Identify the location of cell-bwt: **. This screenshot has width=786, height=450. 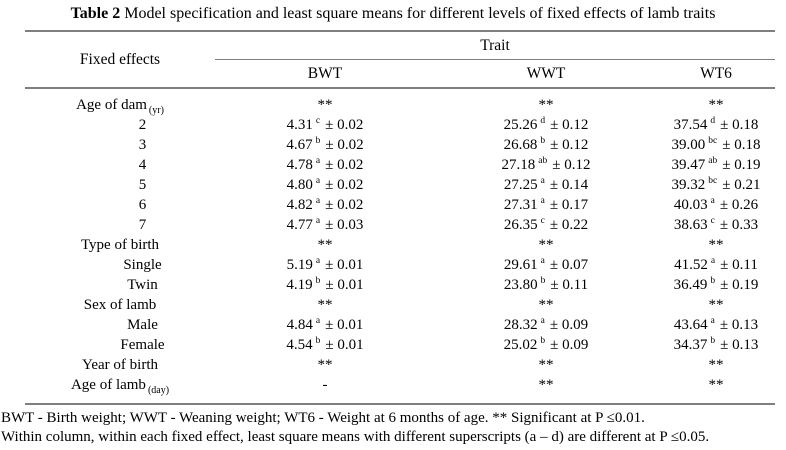
(325, 305).